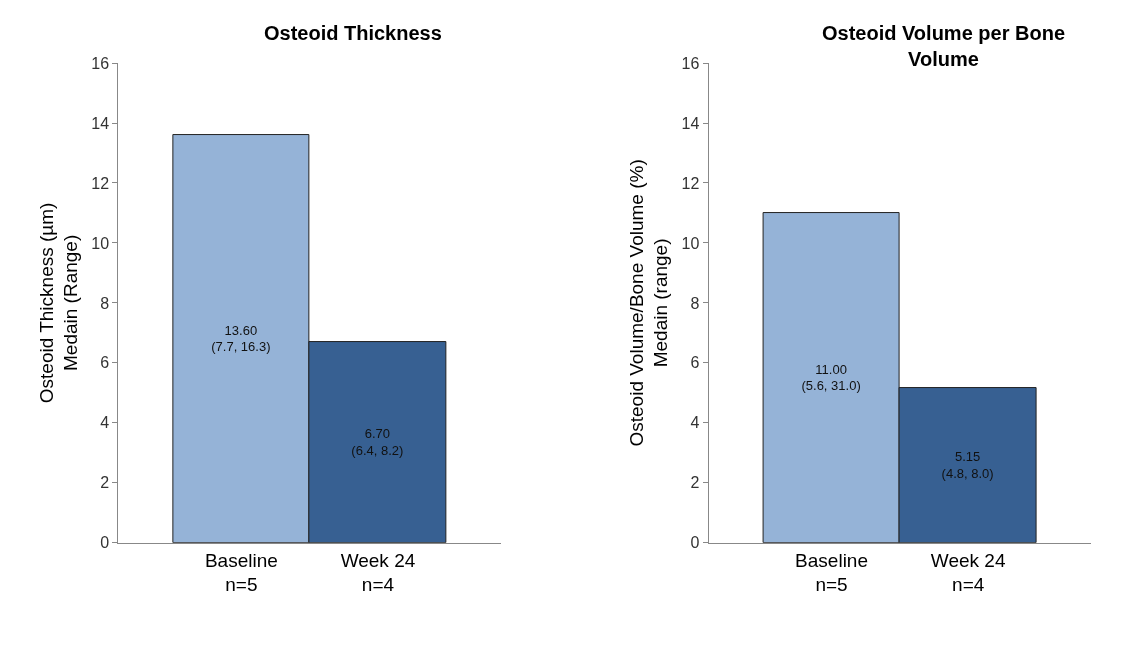 Image resolution: width=1133 pixels, height=655 pixels. I want to click on data-label: 5.15 (4.8, 8.0), so click(967, 465).